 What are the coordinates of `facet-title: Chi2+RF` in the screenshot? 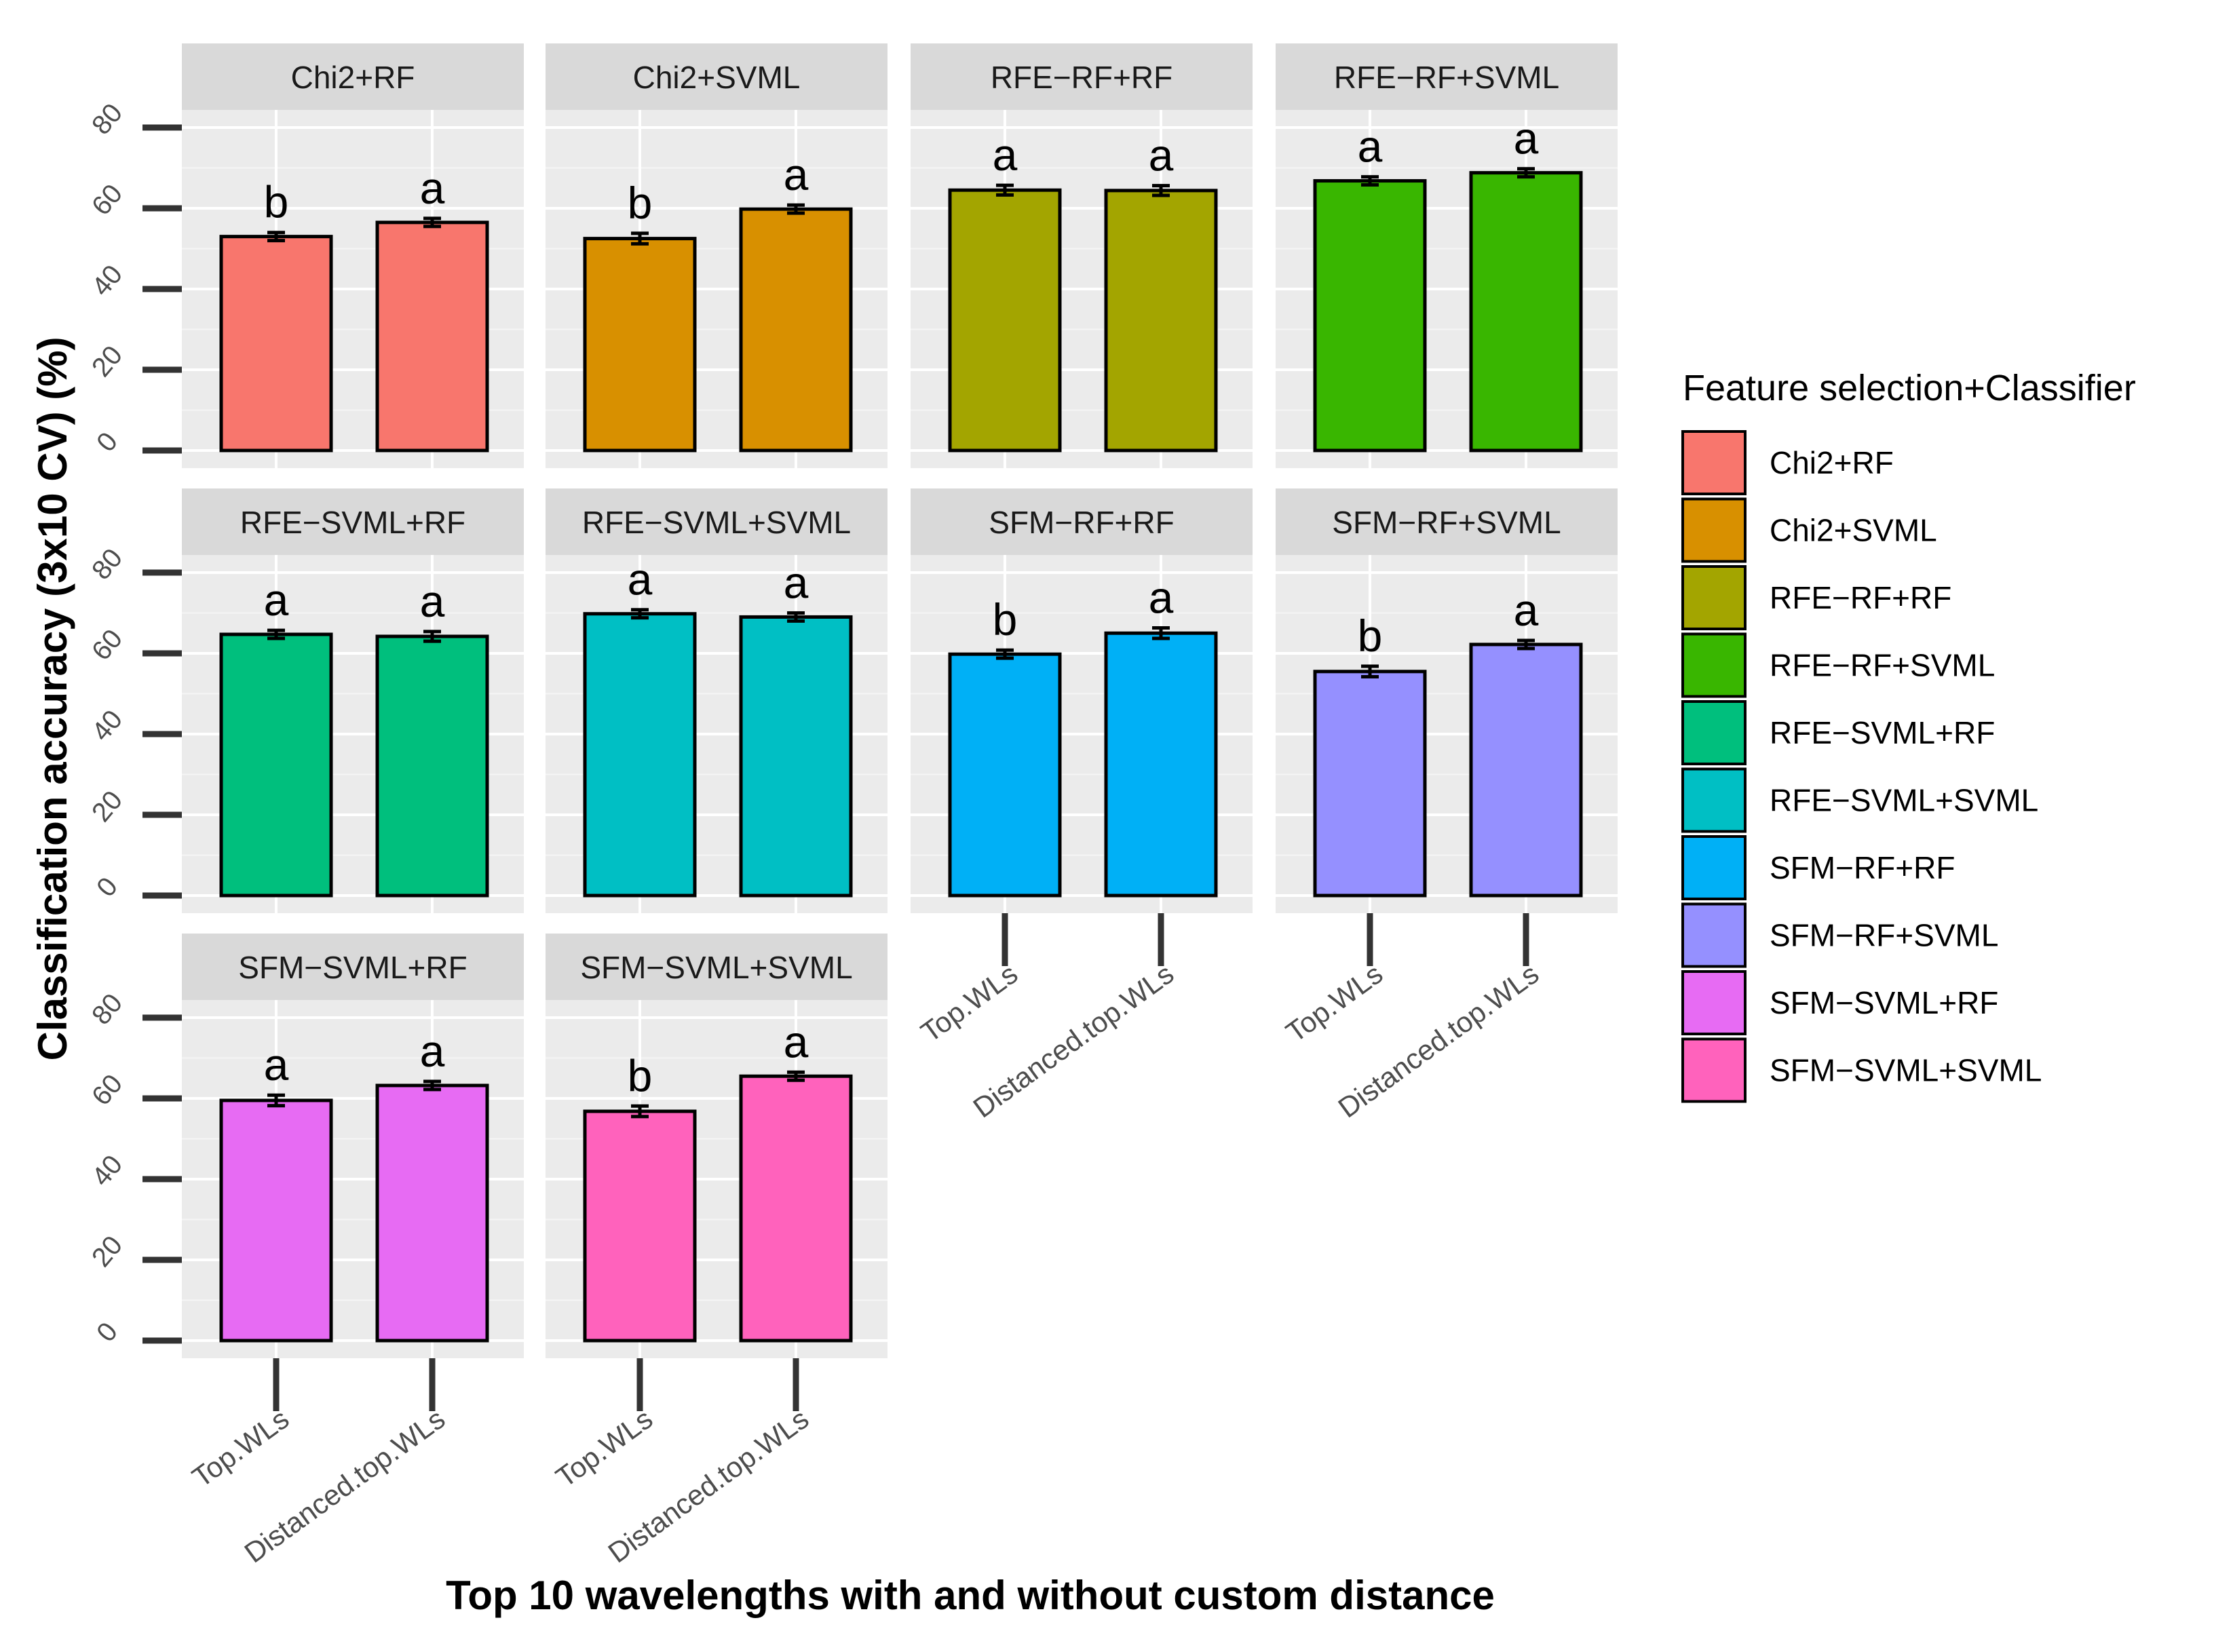 It's located at (353, 77).